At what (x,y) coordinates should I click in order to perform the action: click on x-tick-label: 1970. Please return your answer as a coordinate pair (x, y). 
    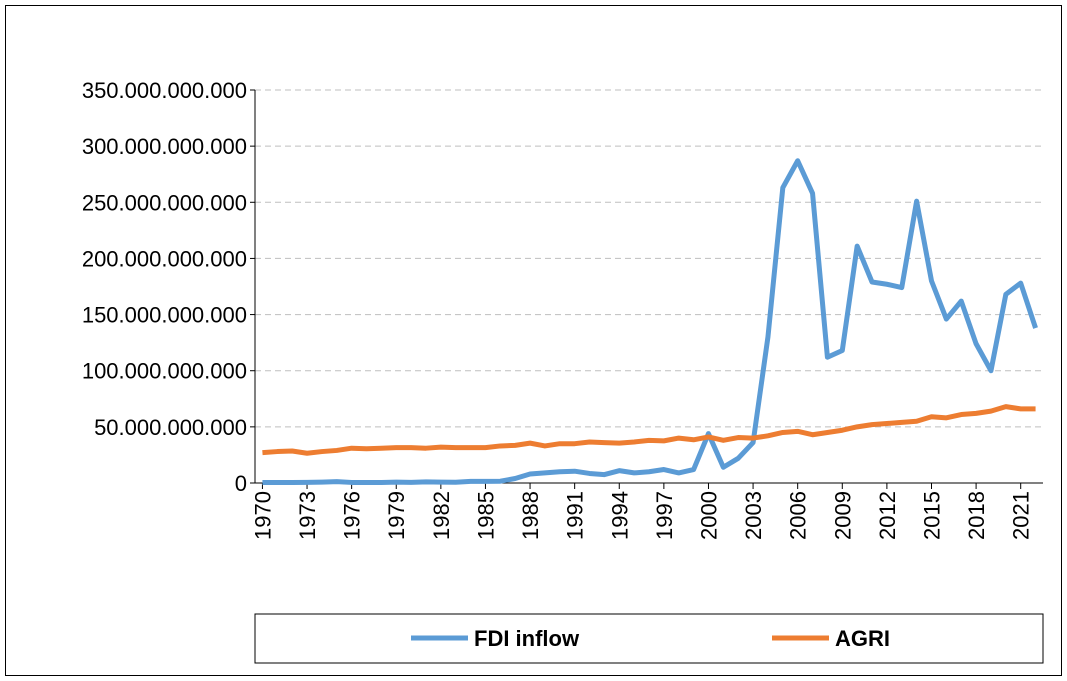
    Looking at the image, I should click on (262, 515).